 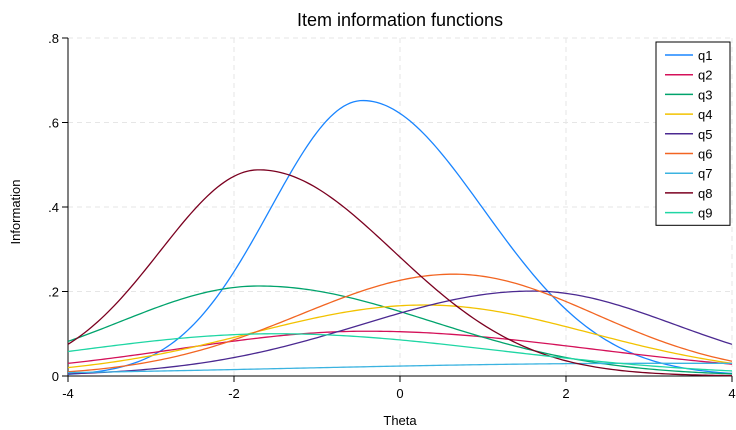 What do you see at coordinates (705, 55) in the screenshot?
I see `legend-label-q1: q1` at bounding box center [705, 55].